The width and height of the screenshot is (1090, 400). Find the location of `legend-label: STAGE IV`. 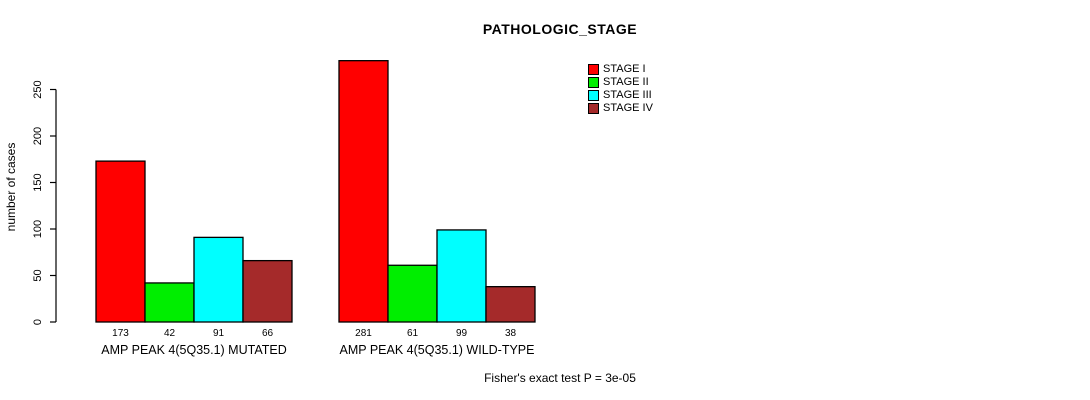

legend-label: STAGE IV is located at coordinates (628, 108).